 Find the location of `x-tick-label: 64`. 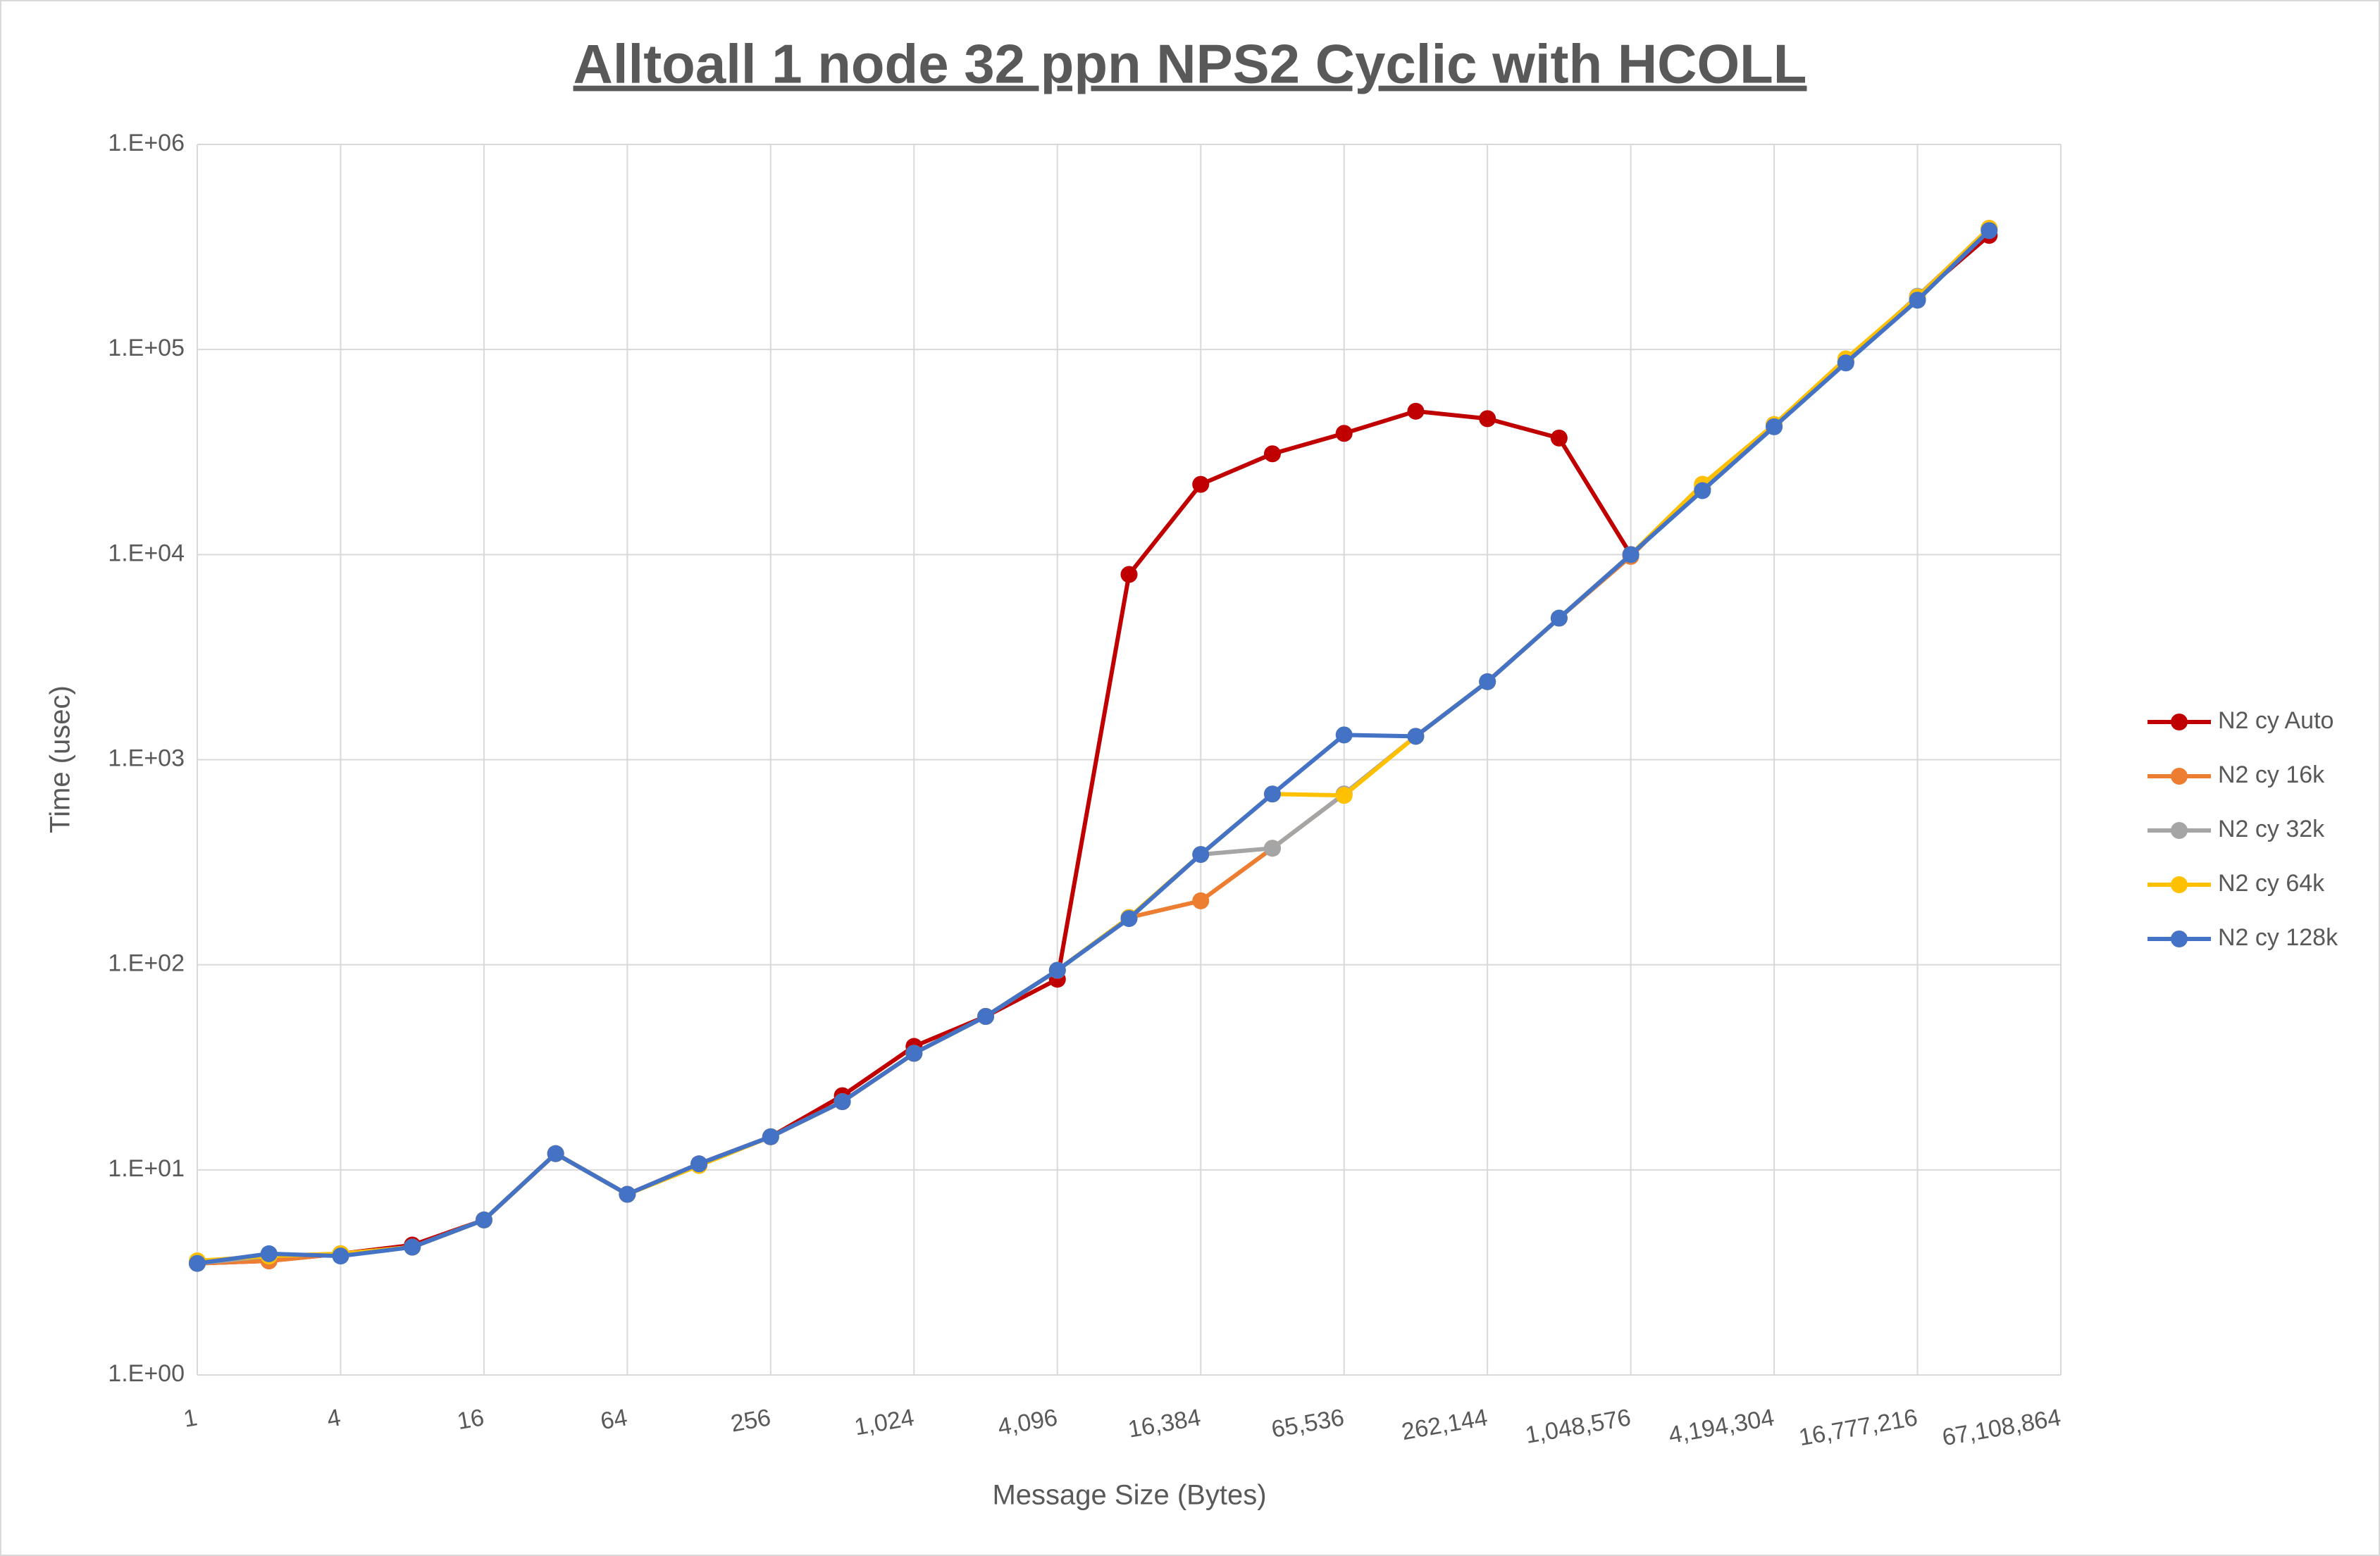

x-tick-label: 64 is located at coordinates (613, 1419).